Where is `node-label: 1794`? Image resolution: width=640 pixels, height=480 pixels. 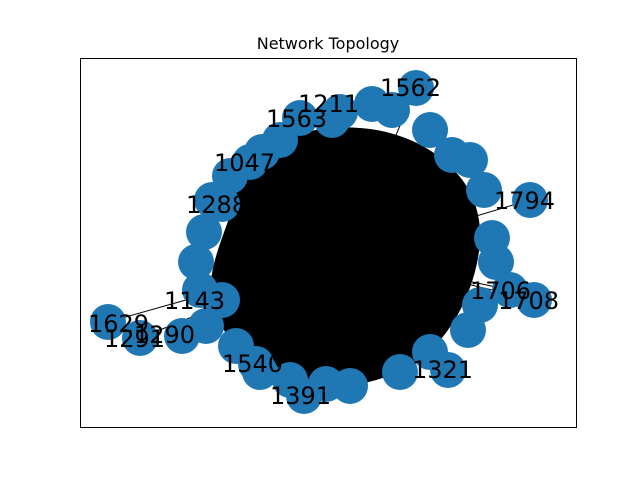
node-label: 1794 is located at coordinates (524, 201).